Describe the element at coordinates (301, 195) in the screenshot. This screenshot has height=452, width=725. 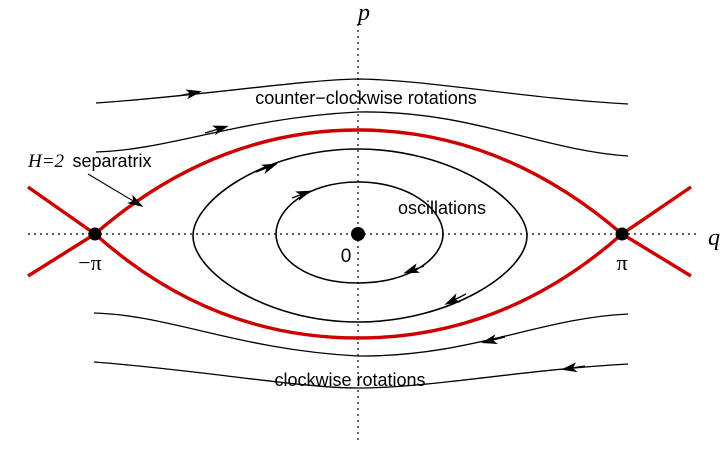
I see `arrow-osc-inner-top` at that location.